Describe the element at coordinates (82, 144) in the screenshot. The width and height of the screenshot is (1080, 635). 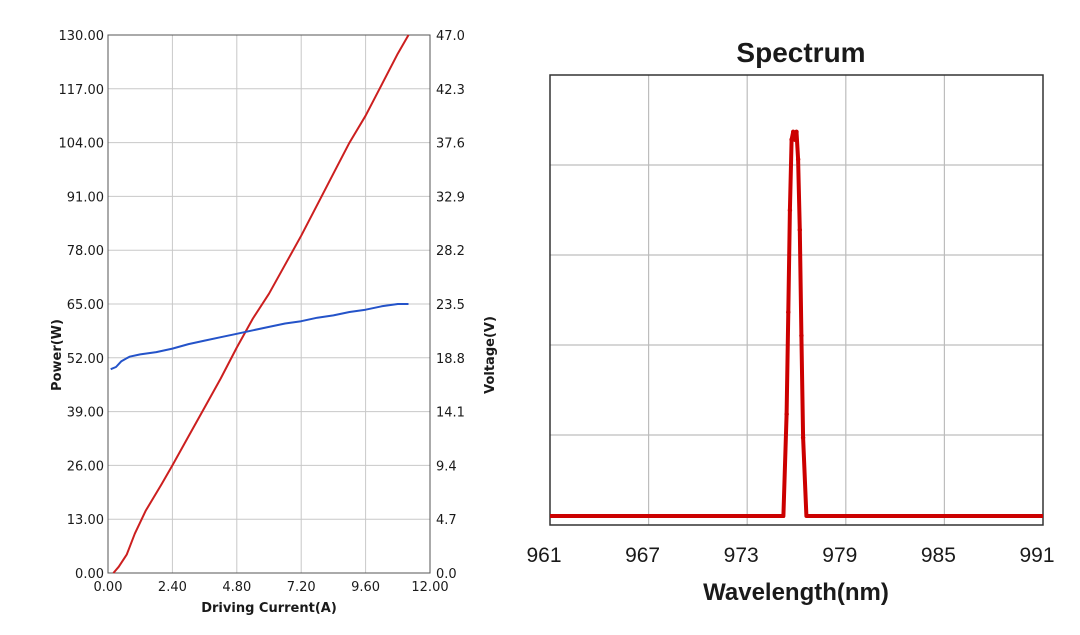
I see `left-y-tick-label: 104.00` at that location.